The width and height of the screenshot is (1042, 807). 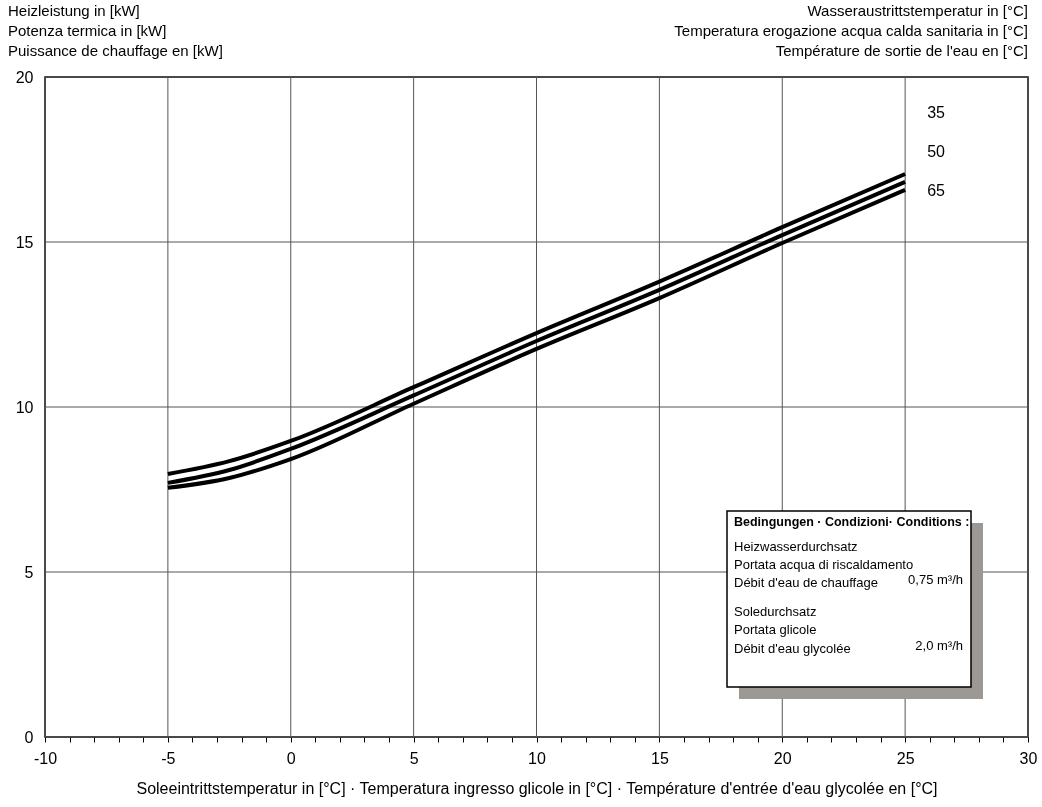 I want to click on y-tick-label: 10, so click(x=24, y=407).